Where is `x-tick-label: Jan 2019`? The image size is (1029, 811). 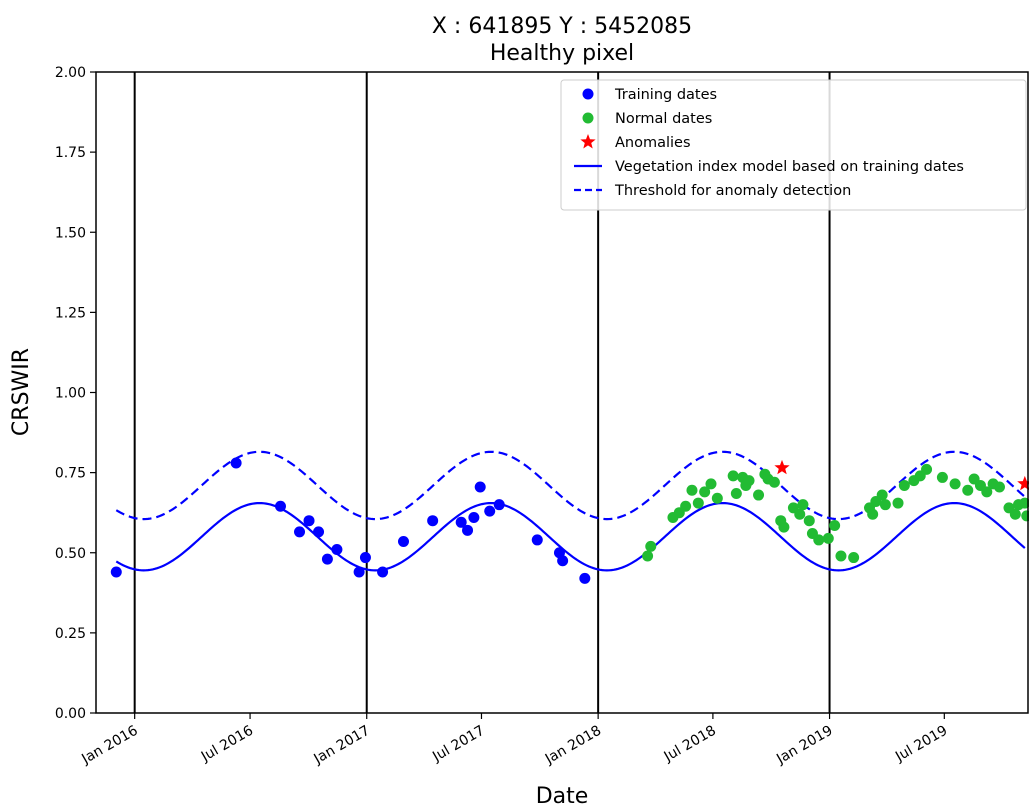
x-tick-label: Jan 2019 is located at coordinates (804, 745).